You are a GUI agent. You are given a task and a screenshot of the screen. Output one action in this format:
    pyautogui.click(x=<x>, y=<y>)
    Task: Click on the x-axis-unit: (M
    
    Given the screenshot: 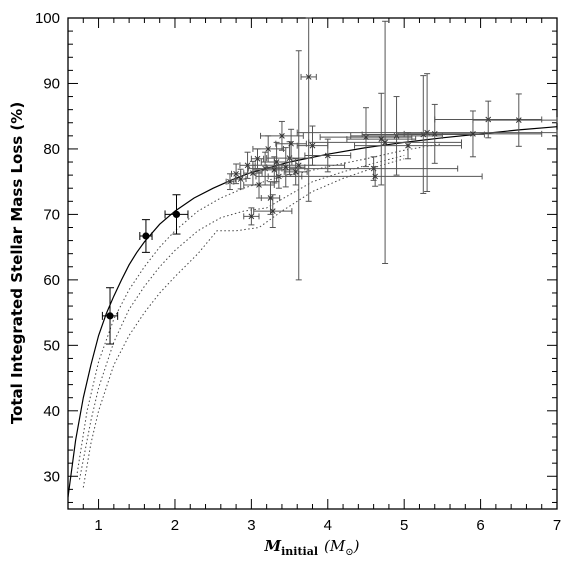 What is the action you would take?
    pyautogui.click(x=335, y=546)
    